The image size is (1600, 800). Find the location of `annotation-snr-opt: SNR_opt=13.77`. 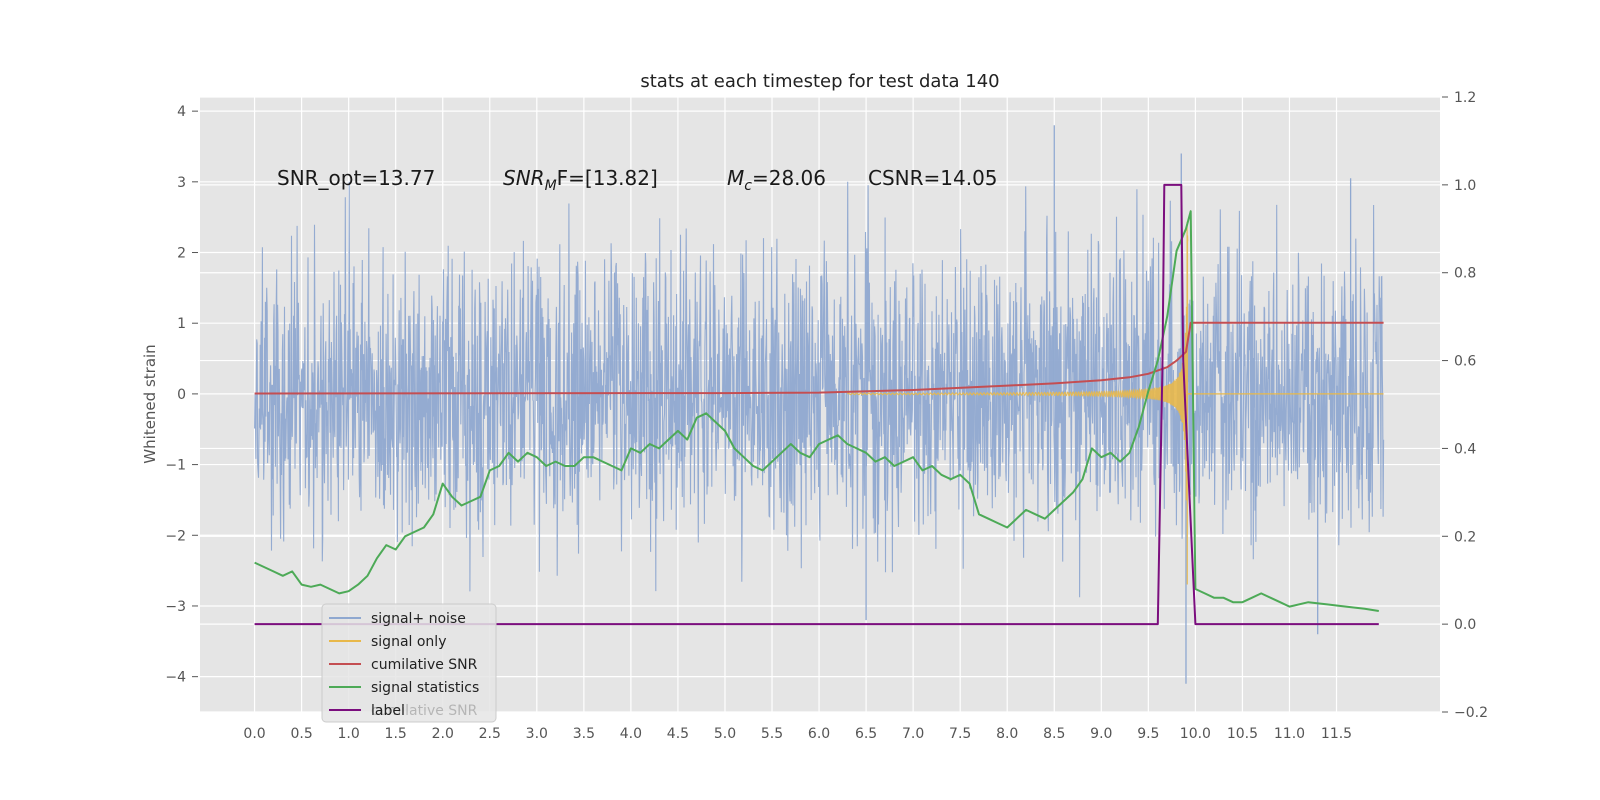

annotation-snr-opt: SNR_opt=13.77 is located at coordinates (356, 178).